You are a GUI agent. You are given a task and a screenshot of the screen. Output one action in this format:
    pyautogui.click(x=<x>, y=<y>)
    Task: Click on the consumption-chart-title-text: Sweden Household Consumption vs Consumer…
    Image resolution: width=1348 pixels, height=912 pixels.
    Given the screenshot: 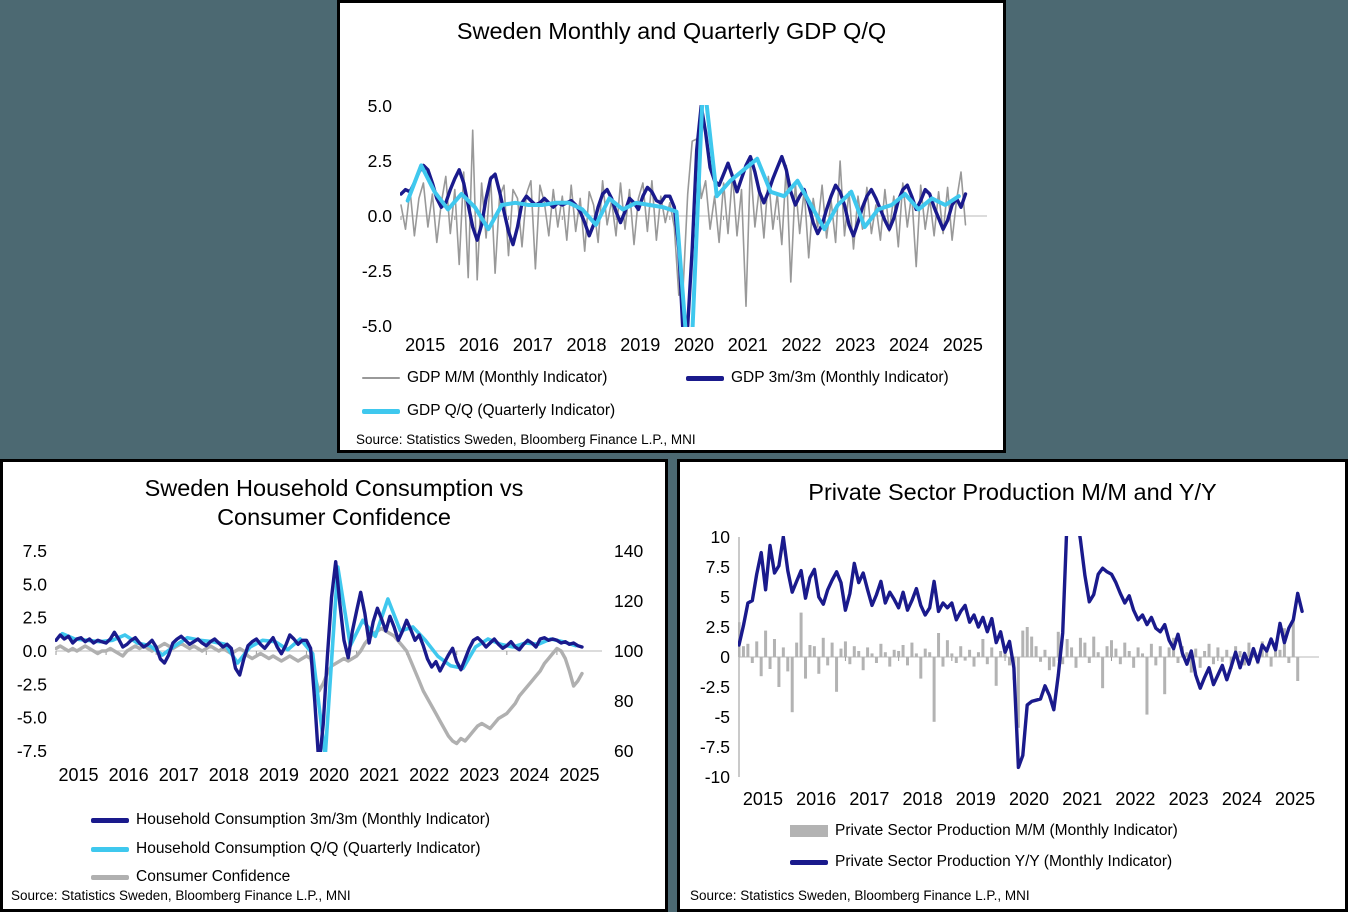 What is the action you would take?
    pyautogui.click(x=334, y=502)
    